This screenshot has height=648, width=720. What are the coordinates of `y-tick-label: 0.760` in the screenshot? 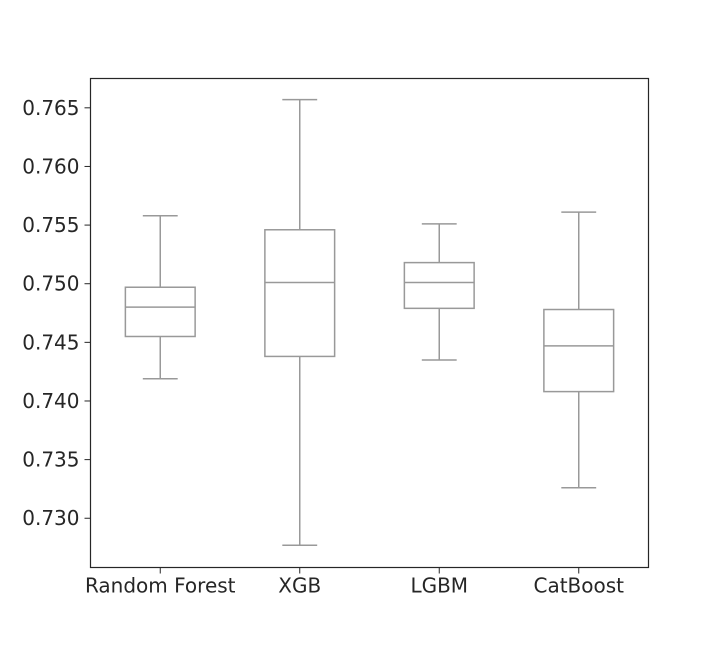 It's located at (50, 166).